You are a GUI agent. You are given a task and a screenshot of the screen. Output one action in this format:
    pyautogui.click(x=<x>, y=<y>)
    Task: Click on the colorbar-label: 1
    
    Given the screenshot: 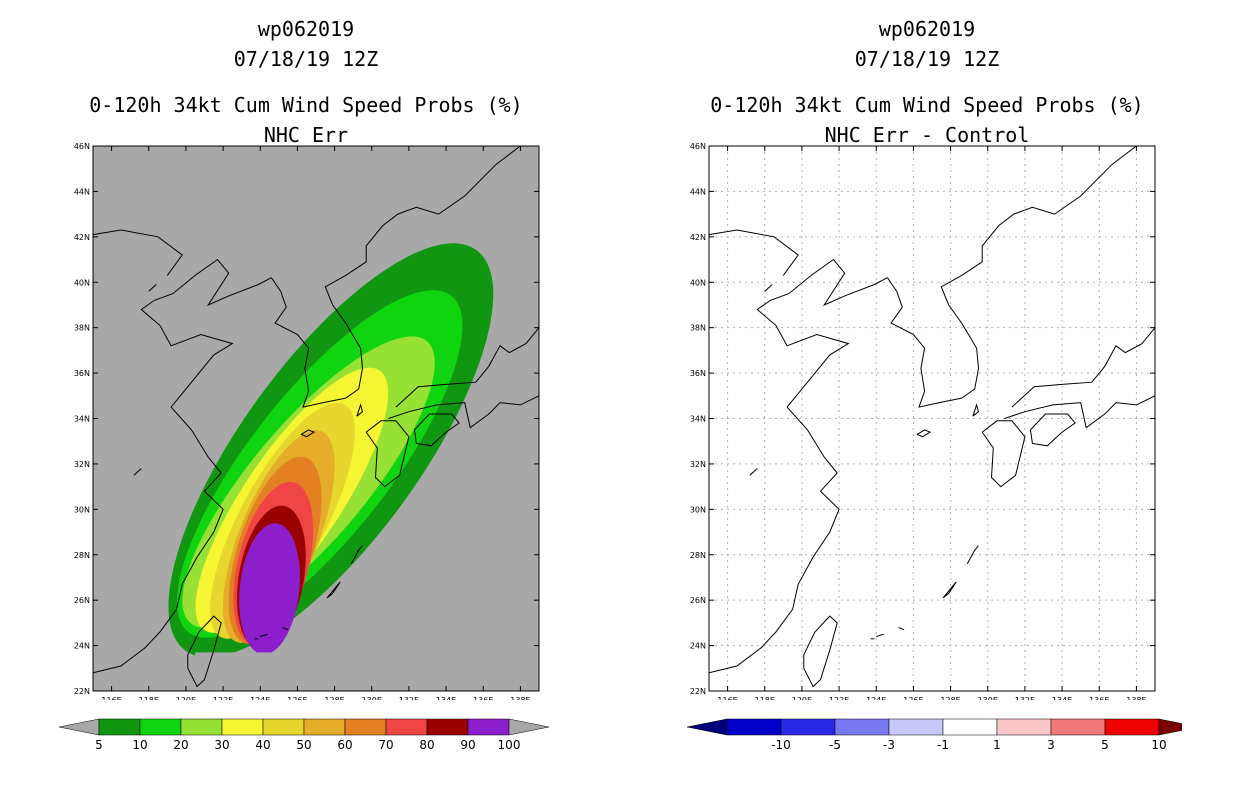 What is the action you would take?
    pyautogui.click(x=997, y=745)
    